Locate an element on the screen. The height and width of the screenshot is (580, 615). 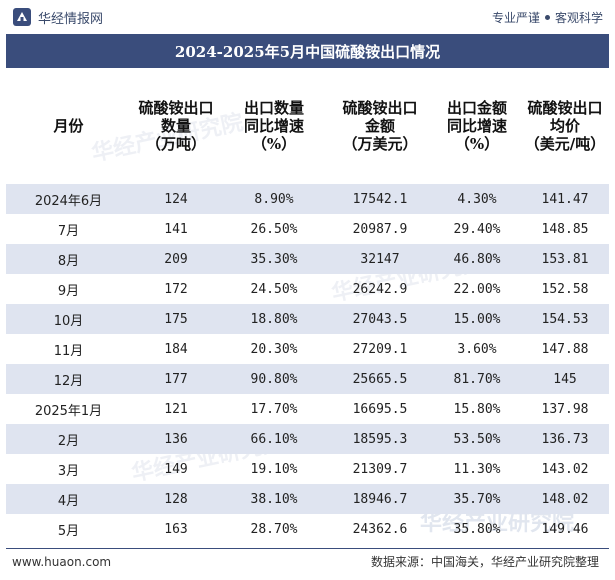
brand-name: 华经情报网 is located at coordinates (71, 19).